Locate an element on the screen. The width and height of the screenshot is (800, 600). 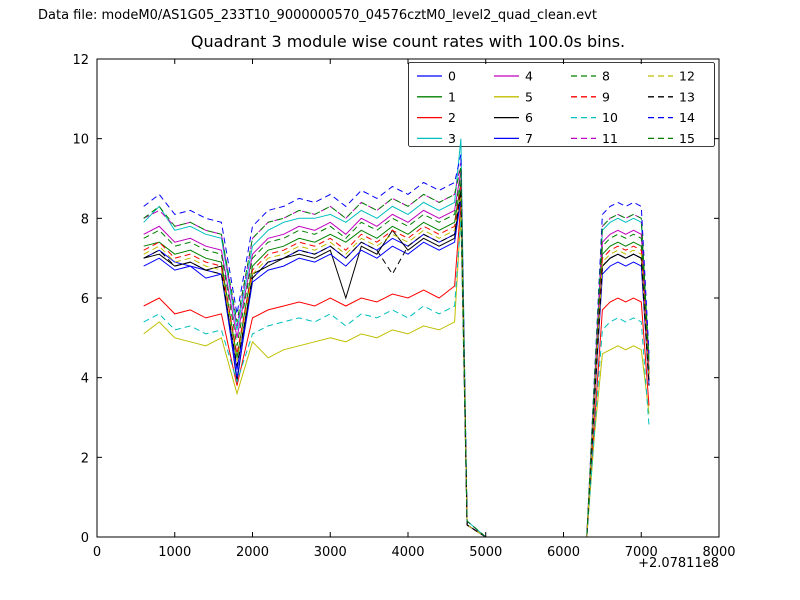
x-tick-label: 2000 is located at coordinates (252, 552).